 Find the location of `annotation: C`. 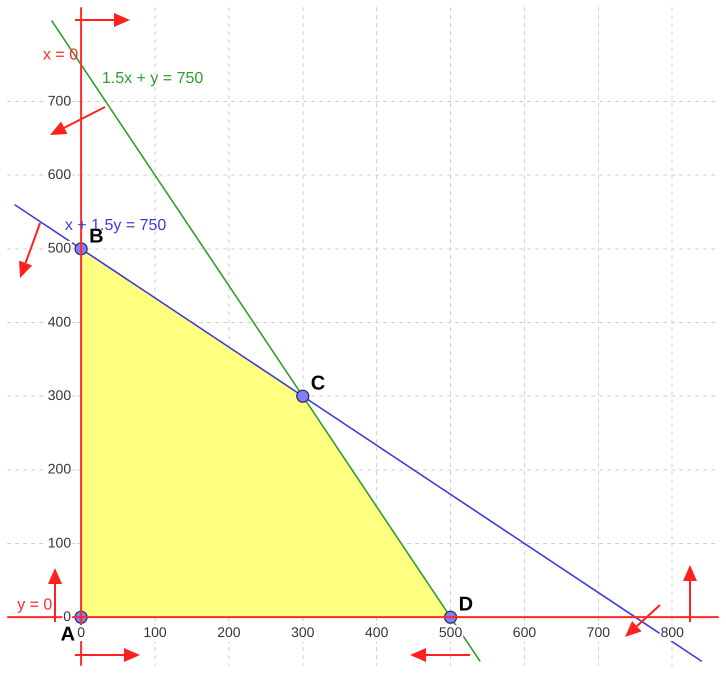

annotation: C is located at coordinates (318, 383).